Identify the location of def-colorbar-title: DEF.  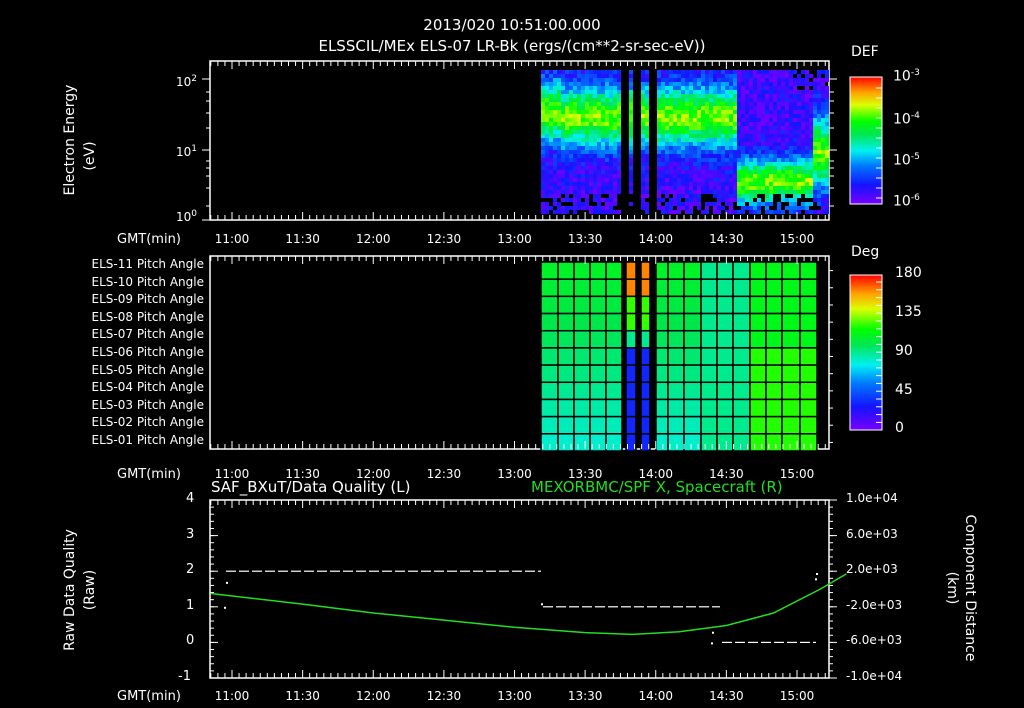
(865, 52).